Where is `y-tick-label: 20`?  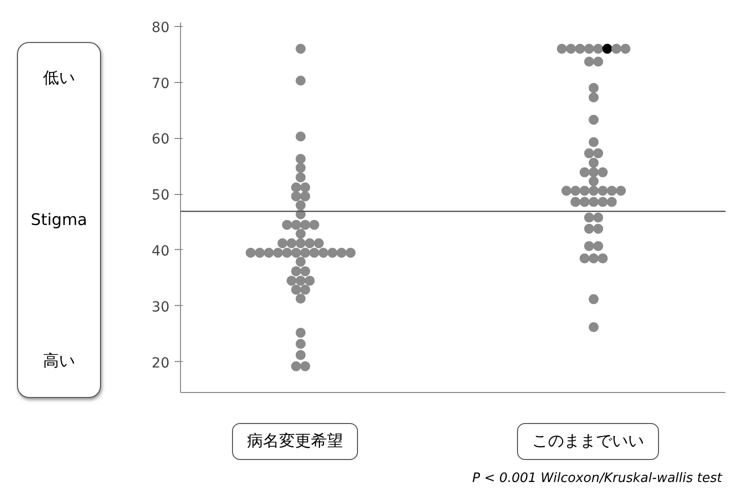 y-tick-label: 20 is located at coordinates (161, 363).